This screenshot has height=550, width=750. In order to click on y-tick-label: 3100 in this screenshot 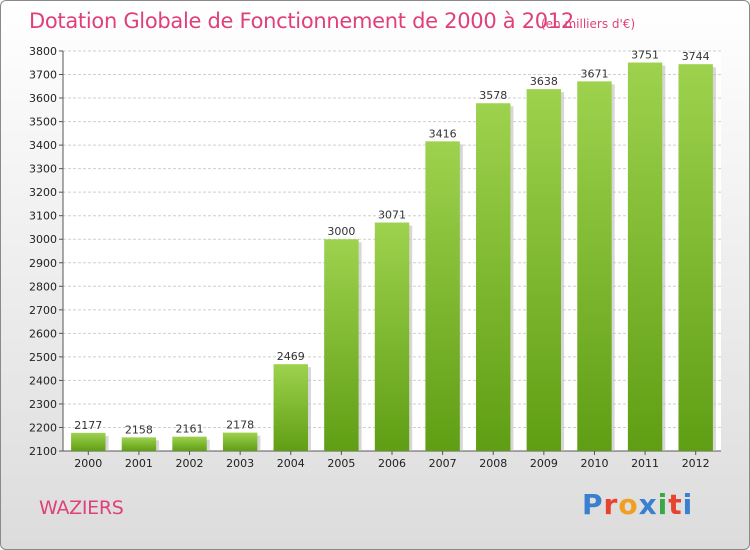, I will do `click(43, 216)`.